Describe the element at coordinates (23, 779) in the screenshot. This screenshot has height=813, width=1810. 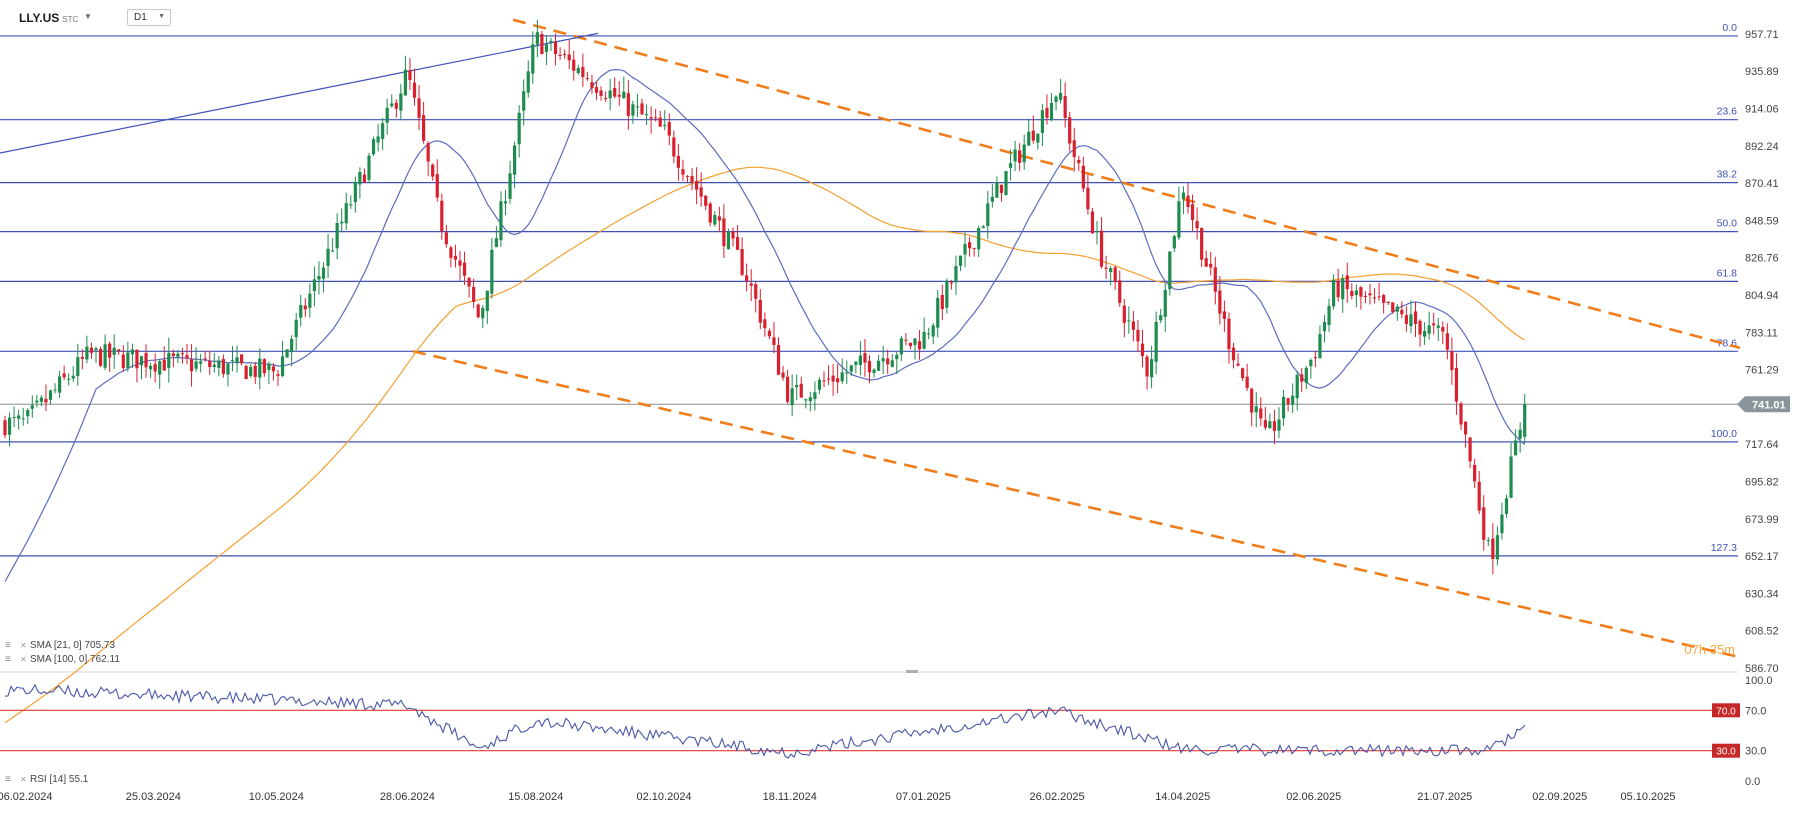
I see `rsi-close-icon: ✕` at that location.